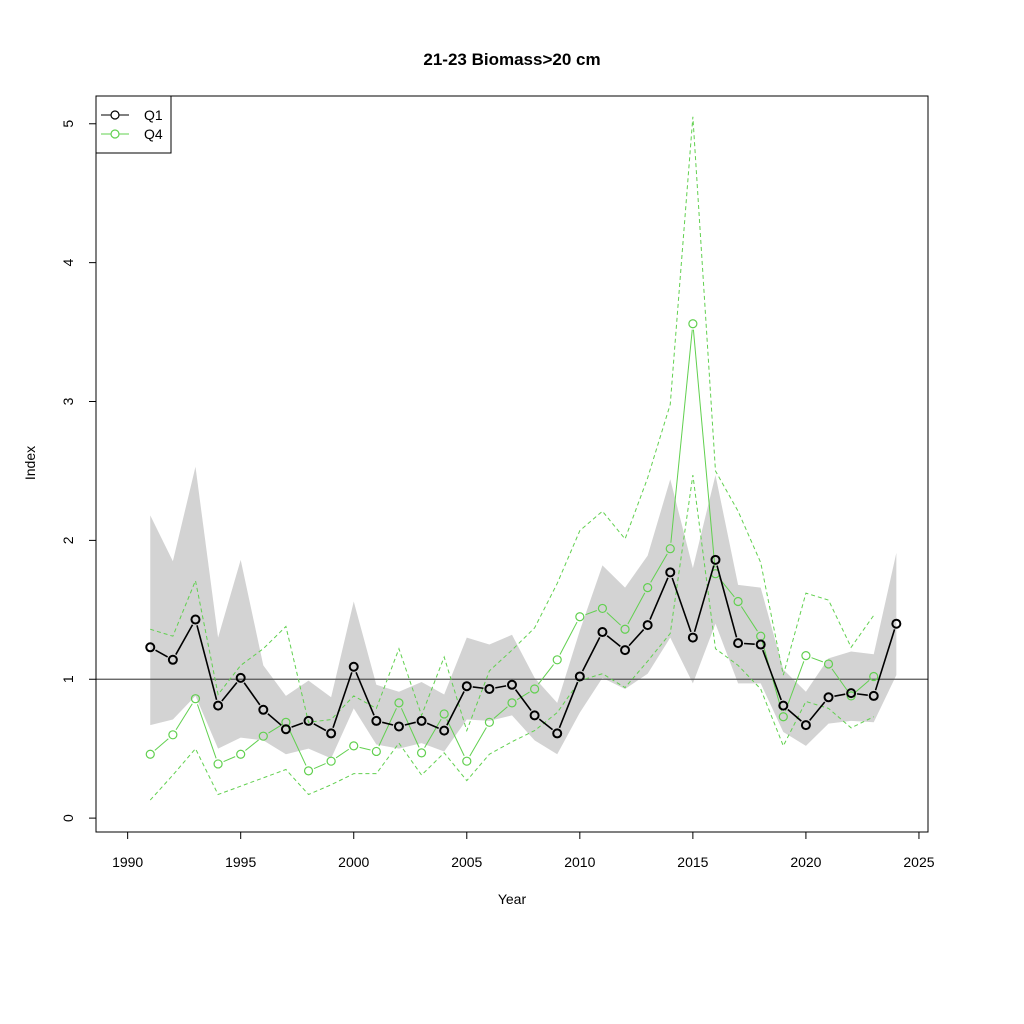 The image size is (1024, 1024). Describe the element at coordinates (240, 862) in the screenshot. I see `x-tick-label: 1995` at that location.